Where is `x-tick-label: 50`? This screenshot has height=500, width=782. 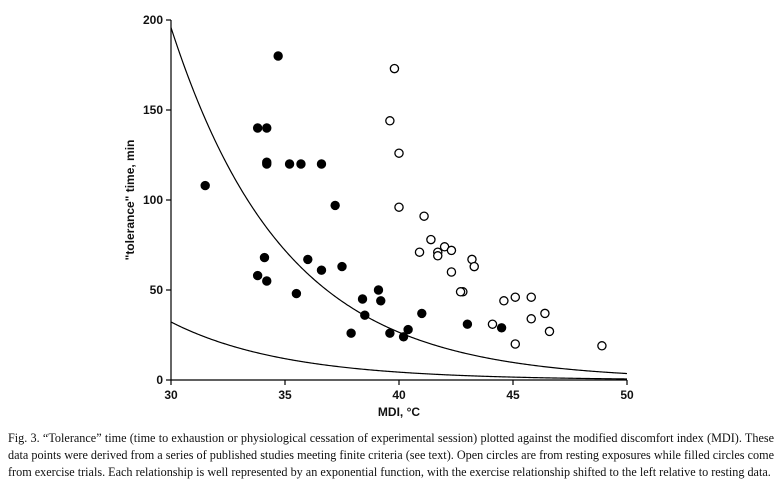 x-tick-label: 50 is located at coordinates (627, 395).